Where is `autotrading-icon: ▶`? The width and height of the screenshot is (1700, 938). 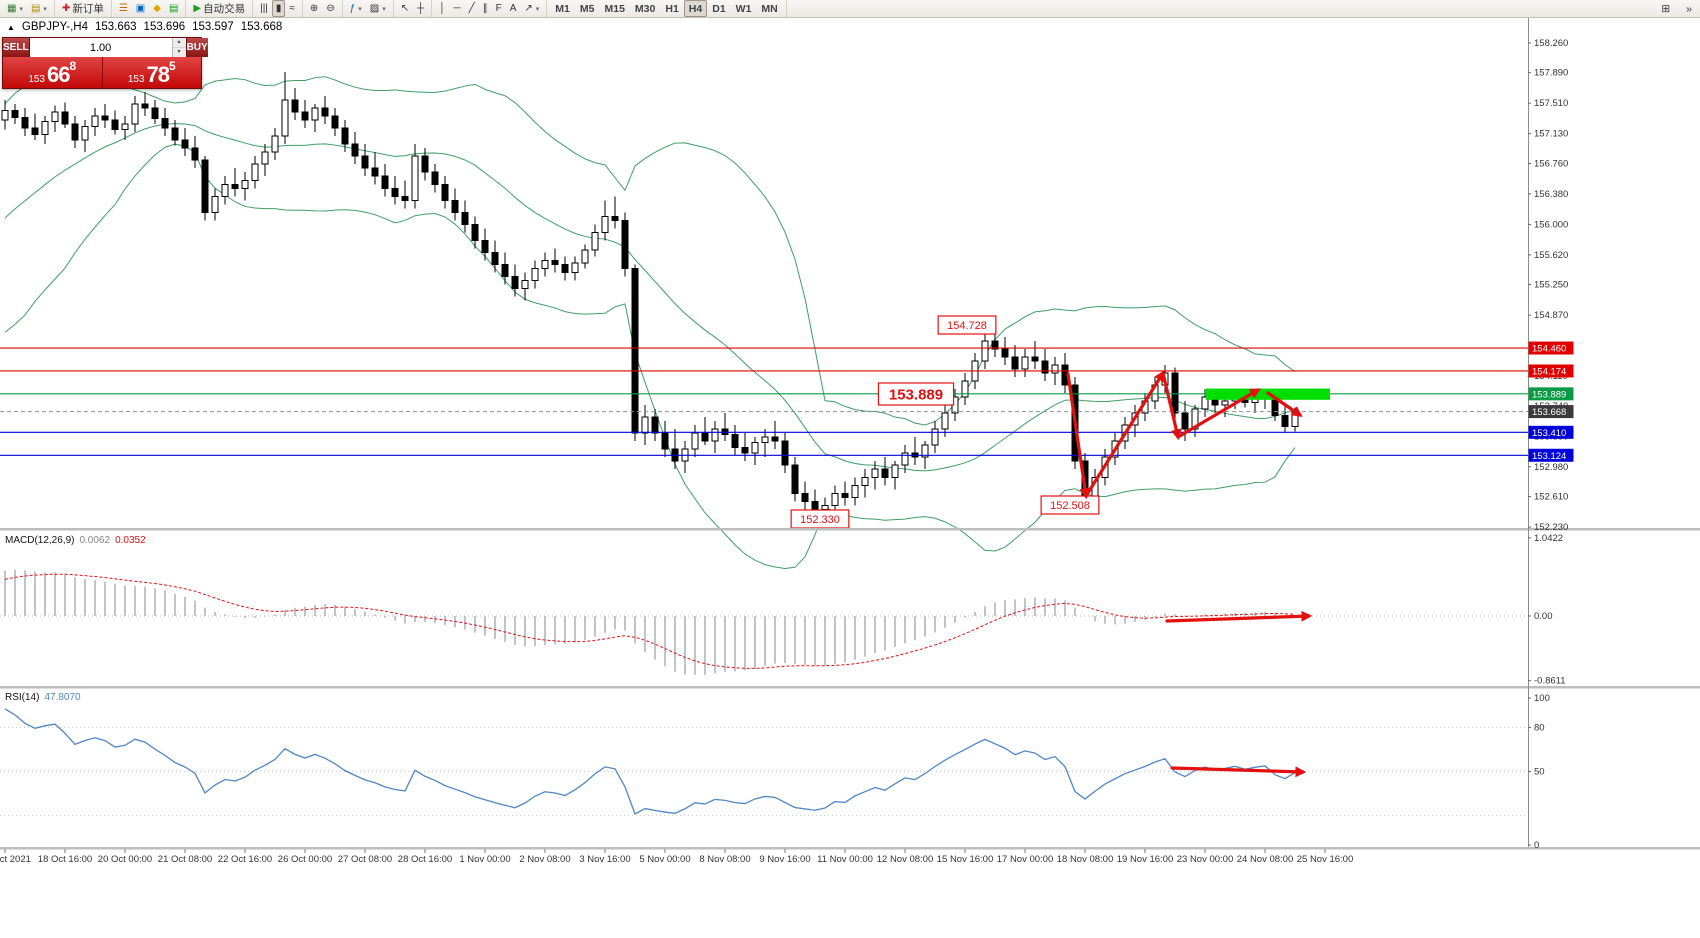 autotrading-icon: ▶ is located at coordinates (197, 8).